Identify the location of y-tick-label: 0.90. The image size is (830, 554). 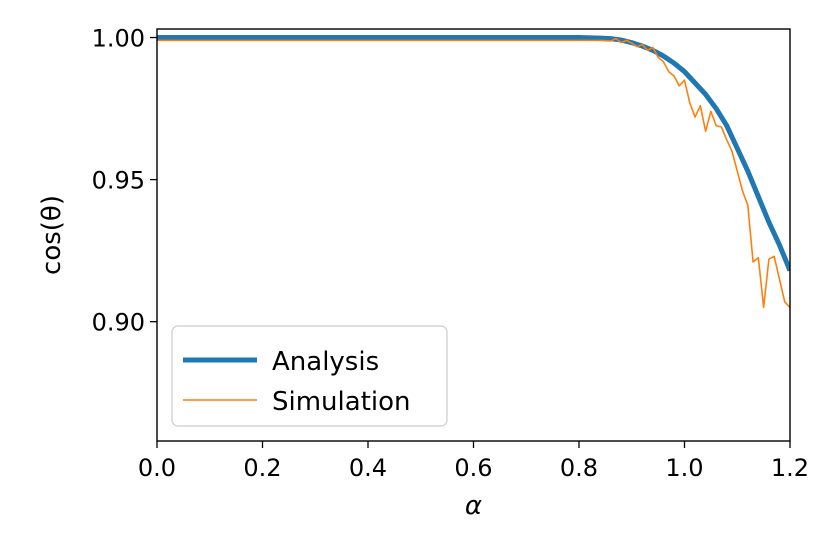
(118, 323).